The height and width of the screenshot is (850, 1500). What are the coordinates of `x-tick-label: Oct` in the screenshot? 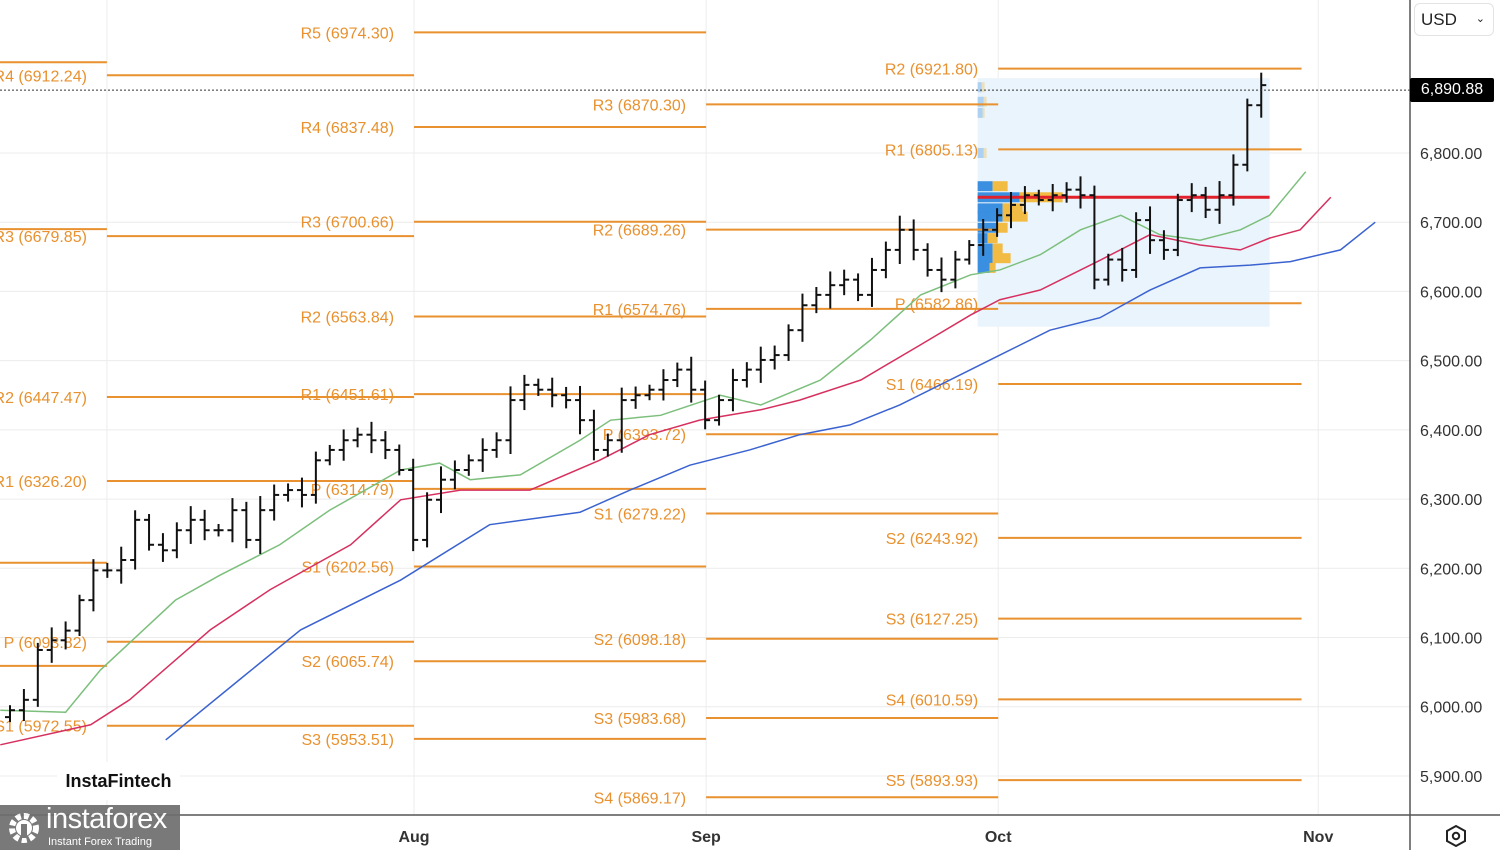 It's located at (998, 837).